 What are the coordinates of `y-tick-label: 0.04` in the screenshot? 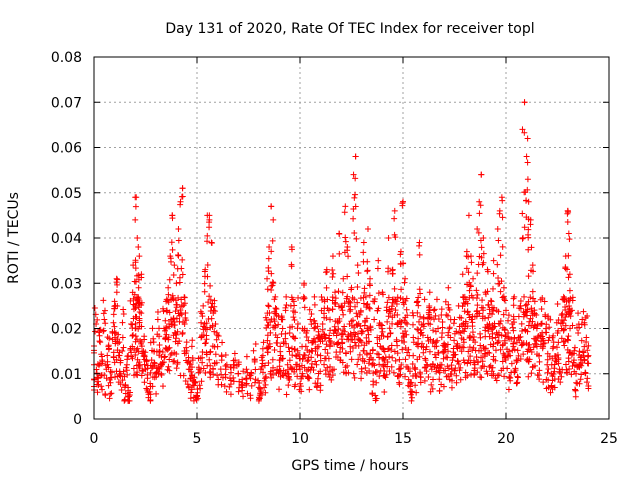 It's located at (66, 239).